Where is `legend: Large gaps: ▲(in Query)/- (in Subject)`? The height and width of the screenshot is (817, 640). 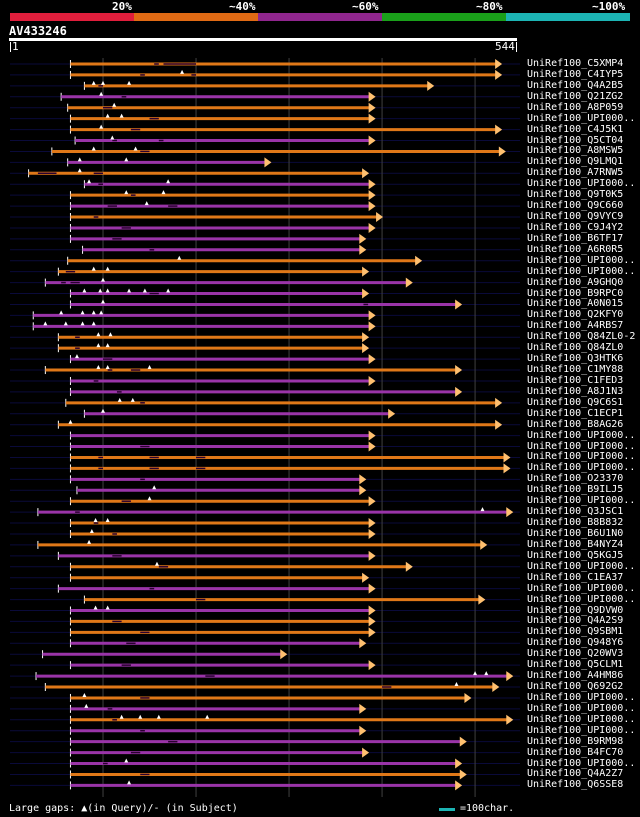
legend: Large gaps: ▲(in Query)/- (in Subject) is located at coordinates (123, 809).